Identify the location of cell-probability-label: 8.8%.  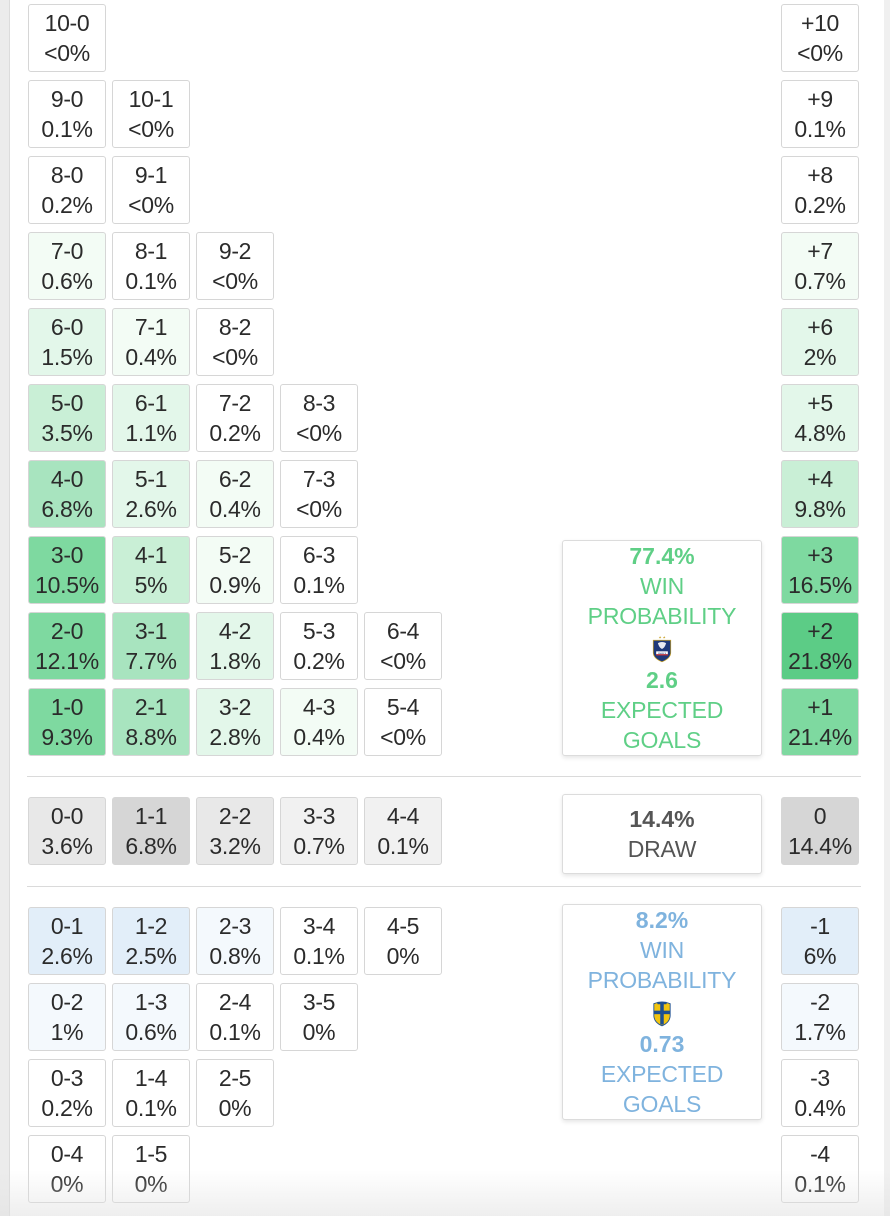
(151, 737).